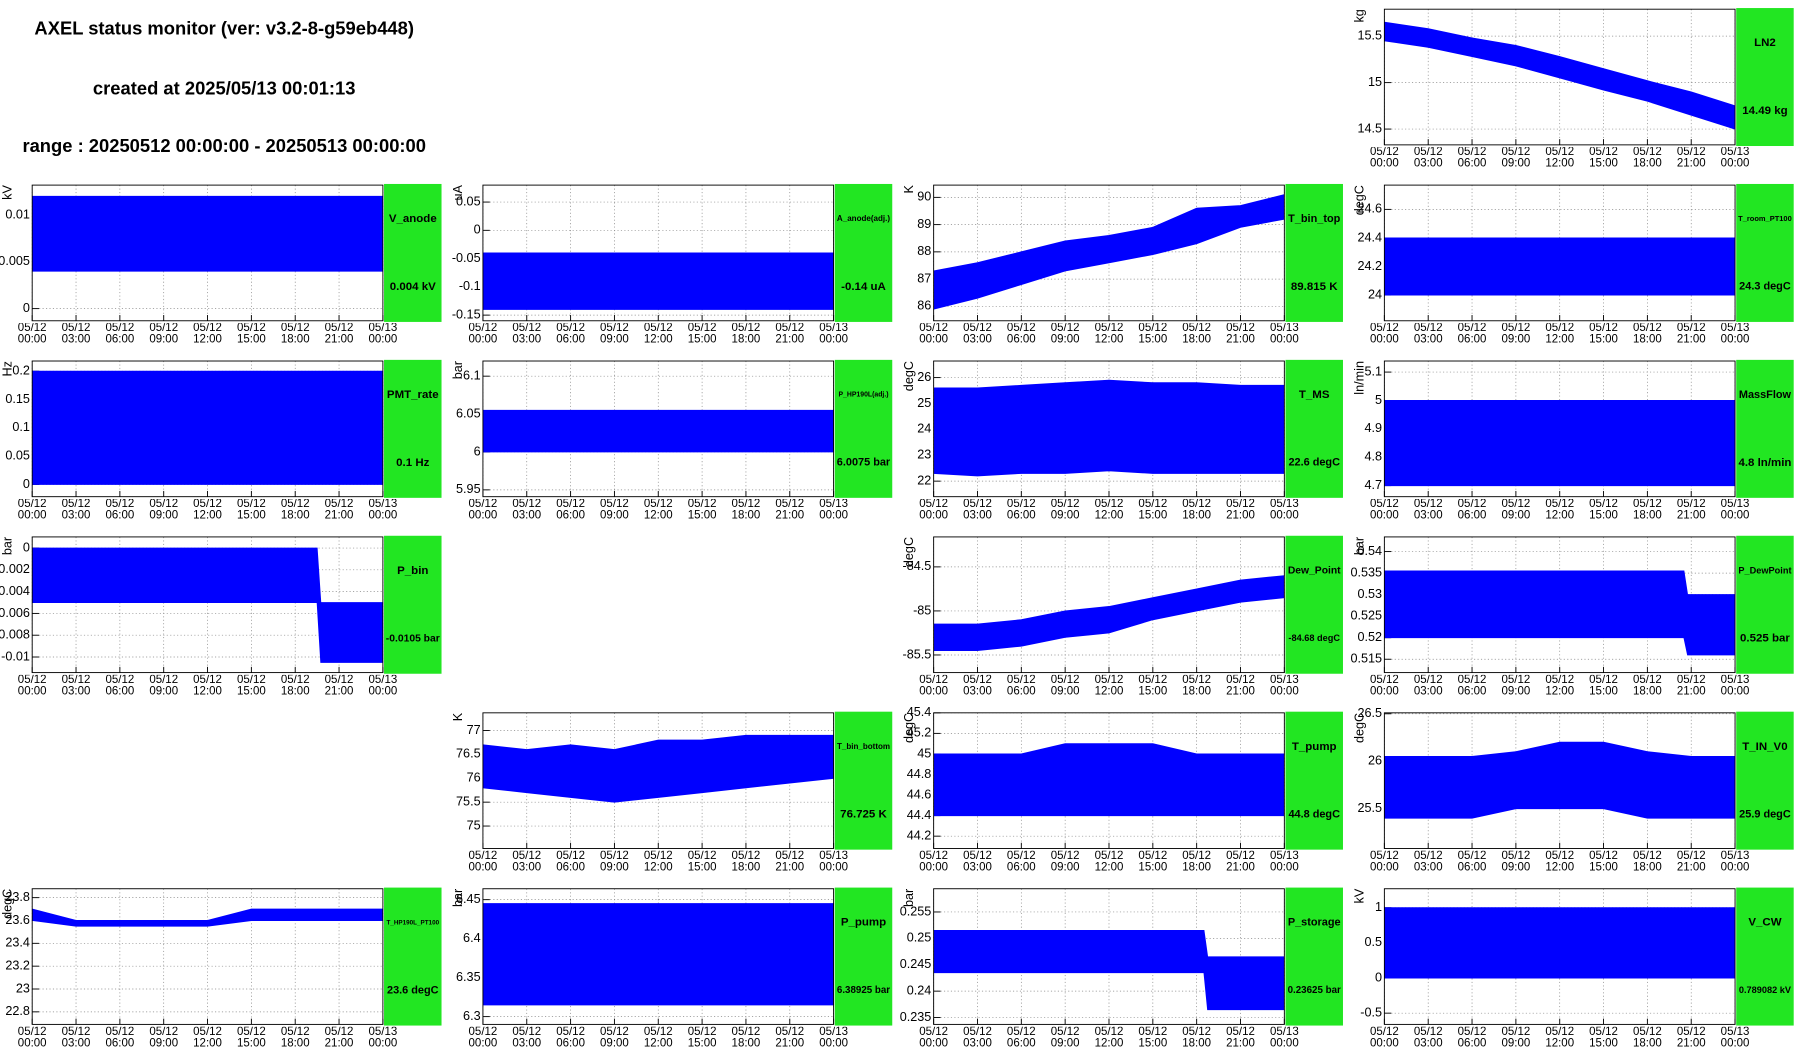  What do you see at coordinates (1765, 218) in the screenshot?
I see `status-name: T_room_PT100` at bounding box center [1765, 218].